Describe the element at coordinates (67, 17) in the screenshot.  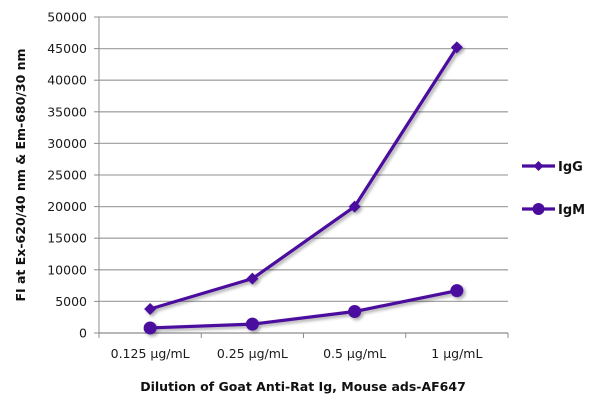
I see `y-tick-label: 50000` at that location.